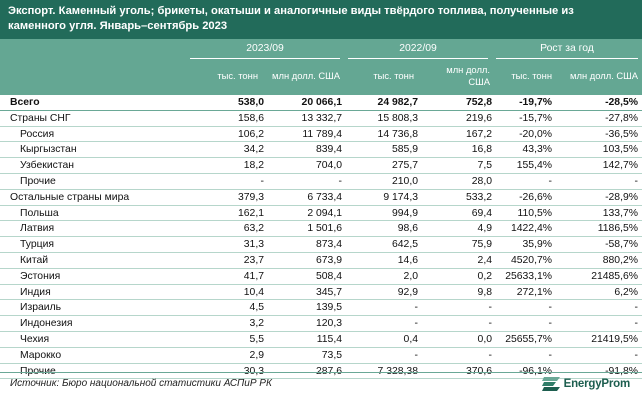  Describe the element at coordinates (250, 118) in the screenshot. I see `table-cell: 158,6` at that location.